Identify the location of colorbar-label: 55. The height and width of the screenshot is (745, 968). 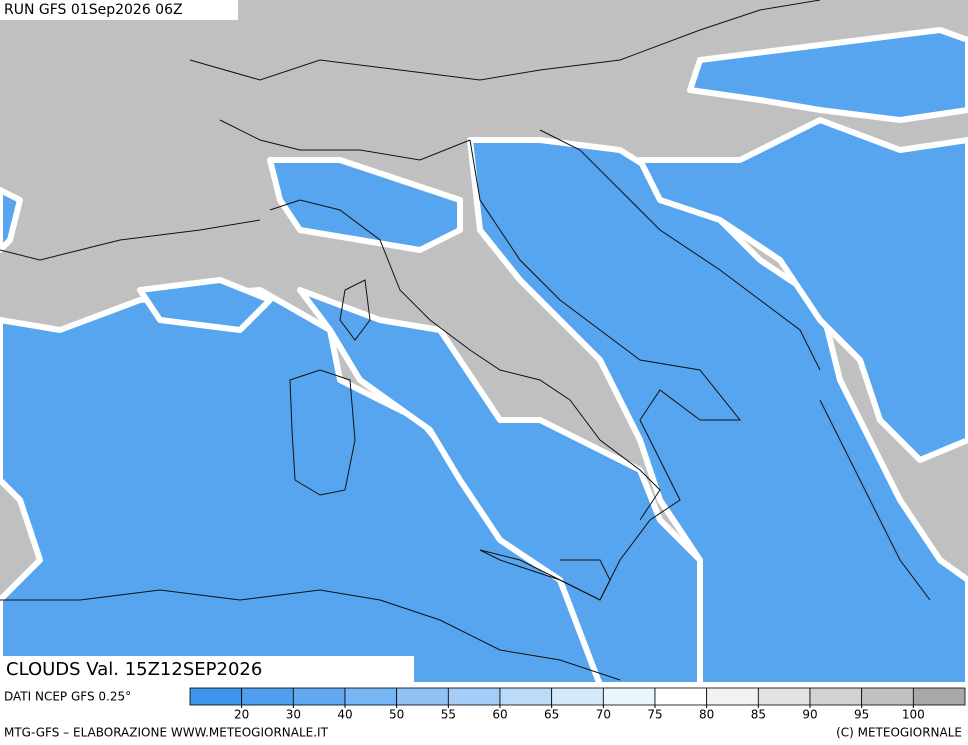
(448, 715).